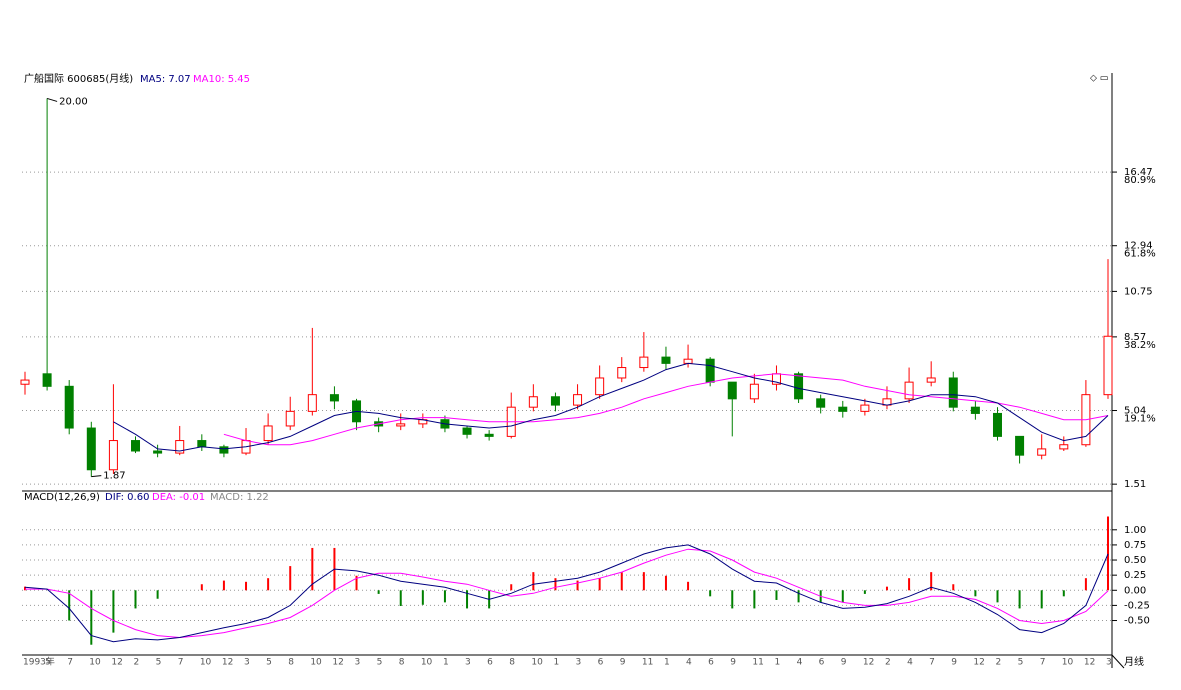  What do you see at coordinates (1140, 180) in the screenshot?
I see `fib-label: 80.9%` at bounding box center [1140, 180].